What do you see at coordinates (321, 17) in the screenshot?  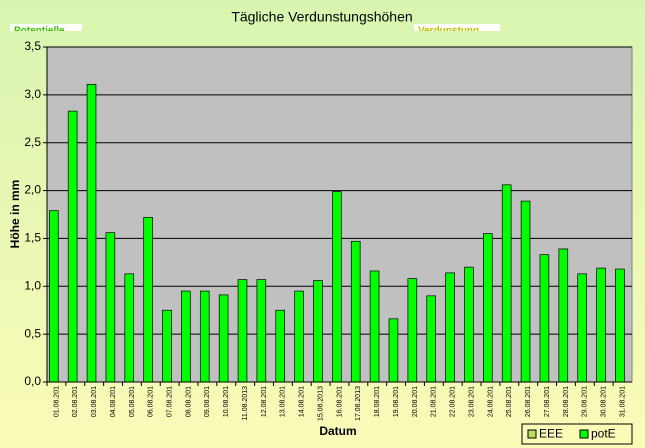 I see `chart-title: Tägliche Verdunstungshöhen` at bounding box center [321, 17].